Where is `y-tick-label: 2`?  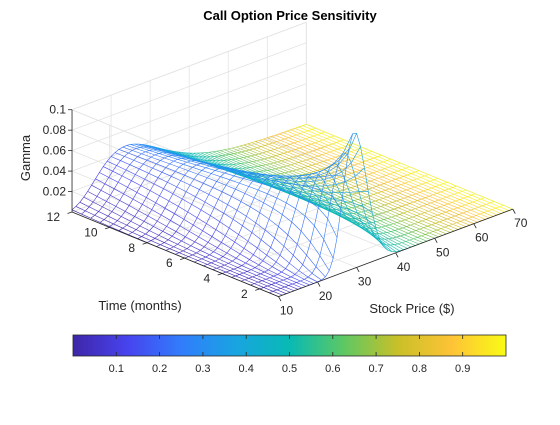
y-tick-label: 2 is located at coordinates (244, 294).